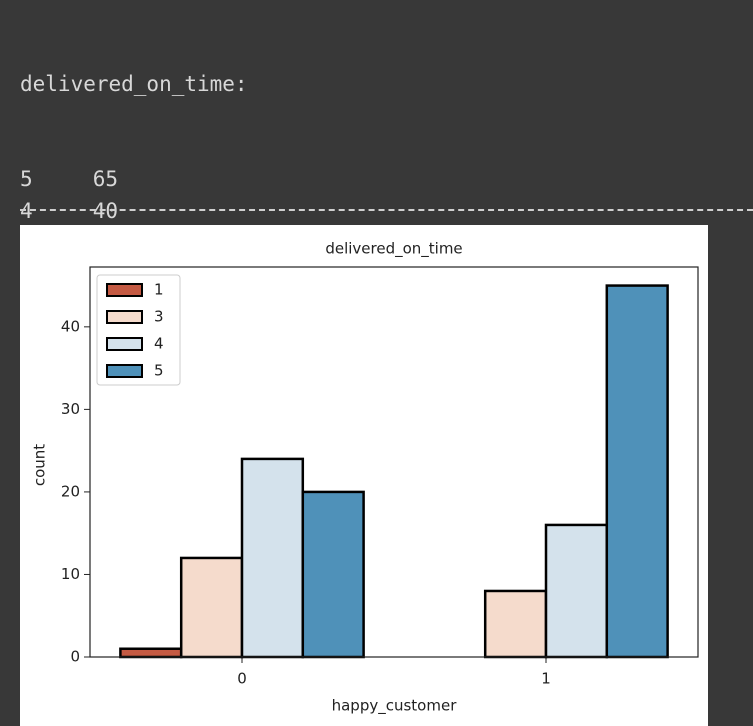  Describe the element at coordinates (546, 679) in the screenshot. I see `x-tick-label: 1` at that location.